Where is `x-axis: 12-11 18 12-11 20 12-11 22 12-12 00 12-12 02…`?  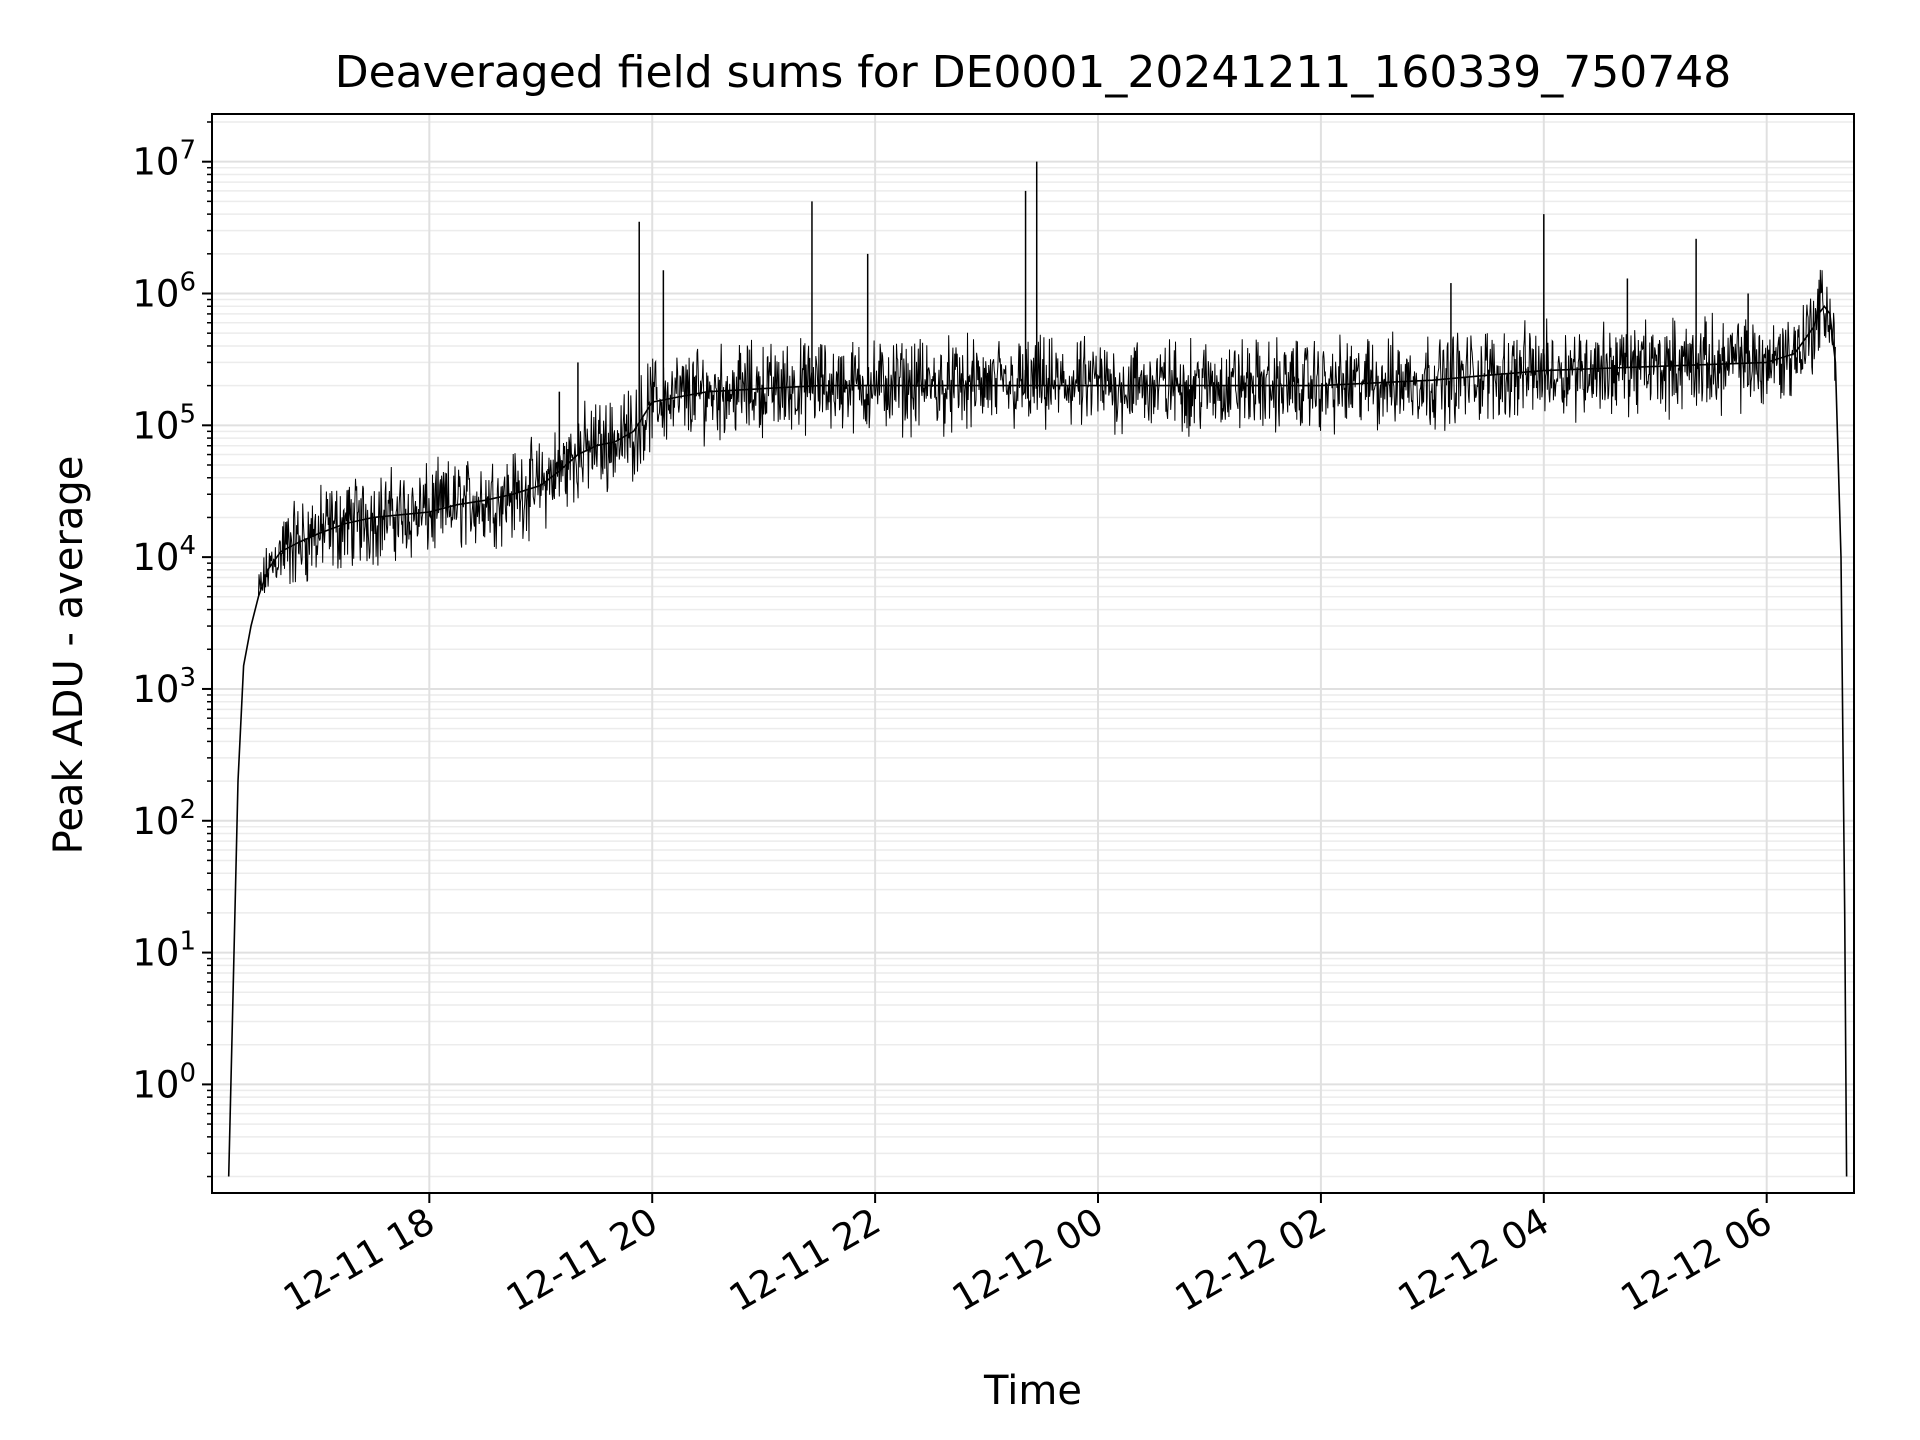 x-axis: 12-11 18 12-11 20 12-11 22 12-12 00 12-12 02… is located at coordinates (1027, 1256).